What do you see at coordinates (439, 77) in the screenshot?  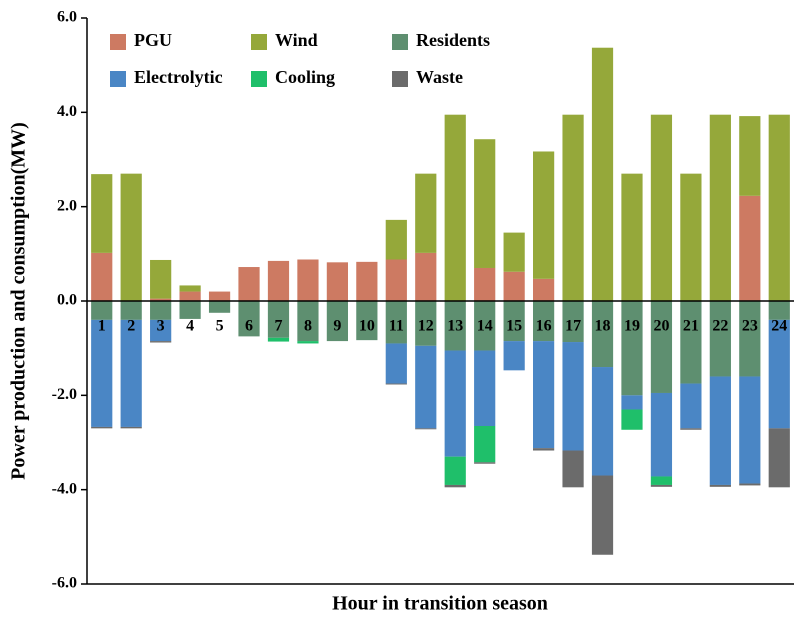 I see `legend-label: Waste` at bounding box center [439, 77].